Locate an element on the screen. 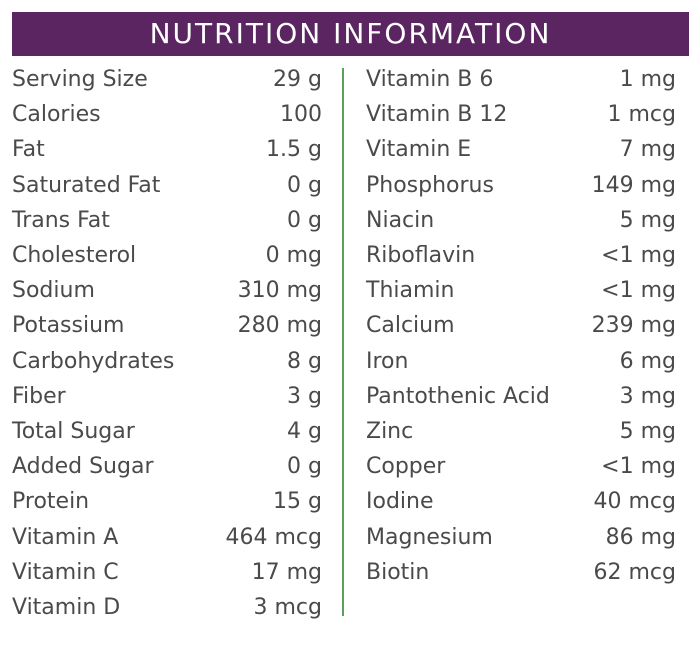  nutrient-row: Riboflavin <1 mg is located at coordinates (521, 255).